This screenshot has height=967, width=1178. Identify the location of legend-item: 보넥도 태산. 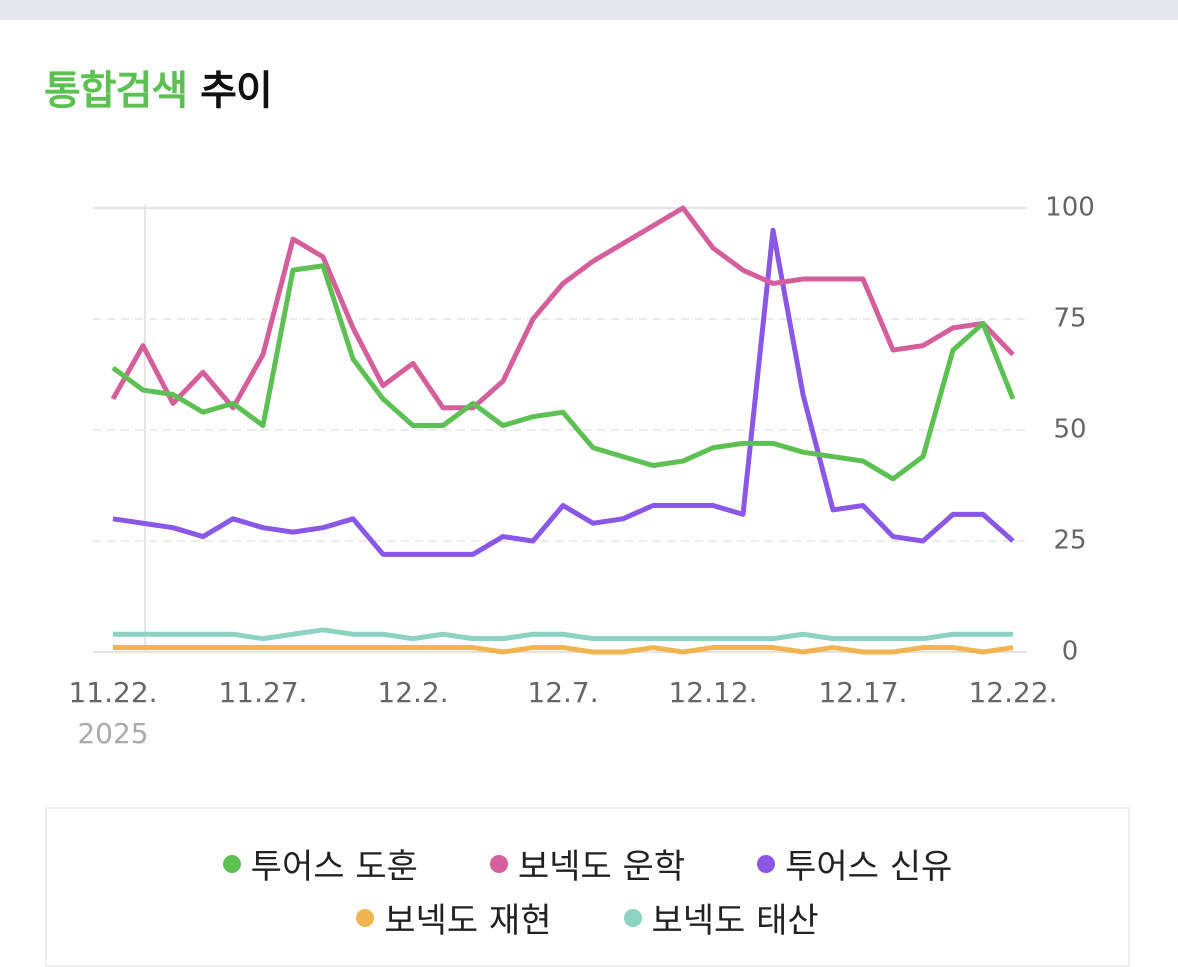
(721, 917).